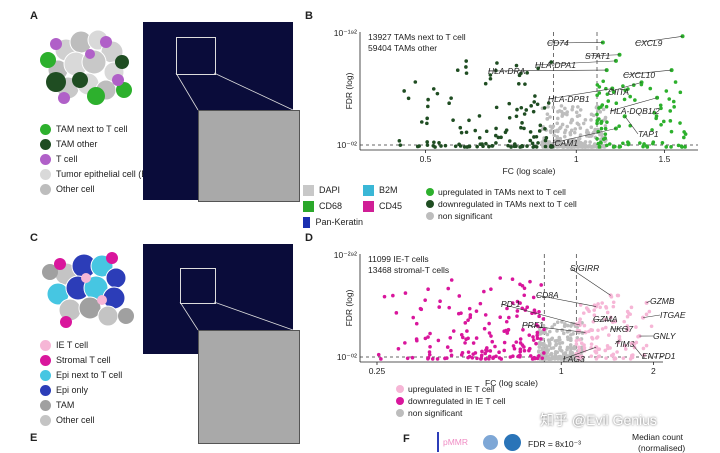 The image size is (720, 453). What do you see at coordinates (555, 65) in the screenshot?
I see `gene-label: HLA-DPA1` at bounding box center [555, 65].